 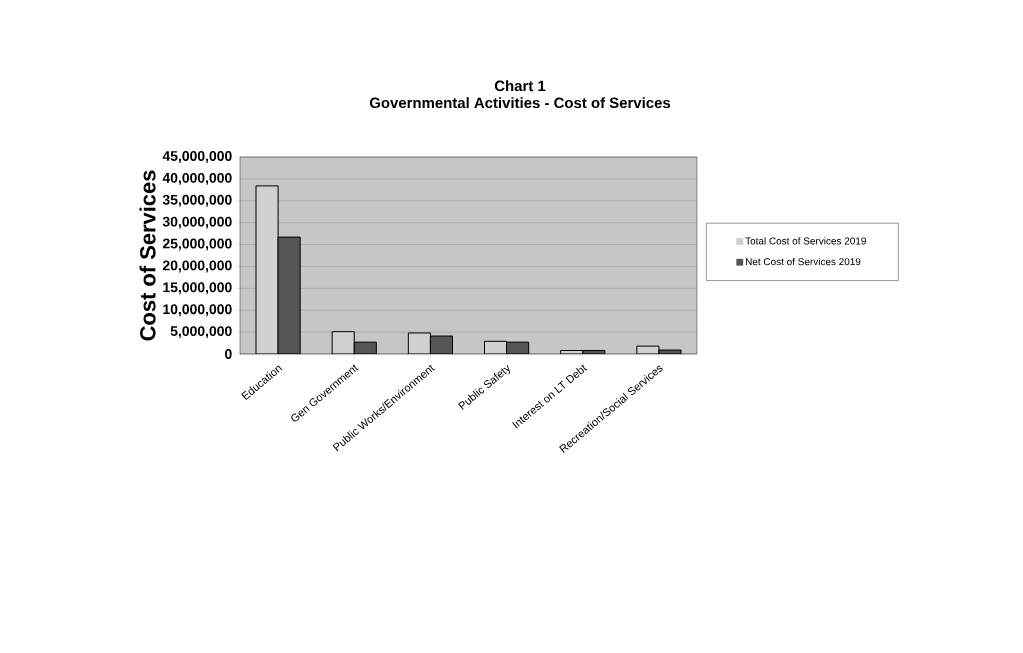 I want to click on y-tick-label: 45,000,000, so click(x=197, y=157).